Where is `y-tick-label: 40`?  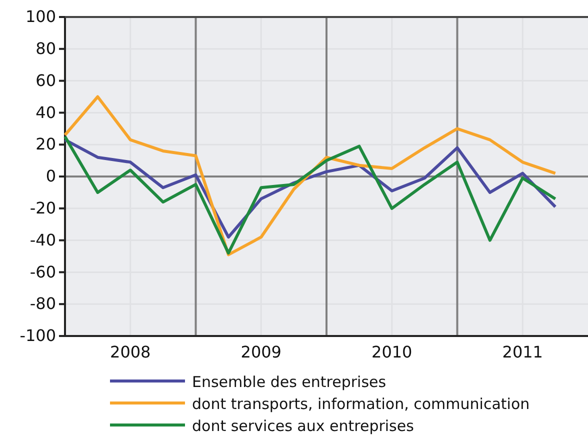
y-tick-label: 40 is located at coordinates (46, 112).